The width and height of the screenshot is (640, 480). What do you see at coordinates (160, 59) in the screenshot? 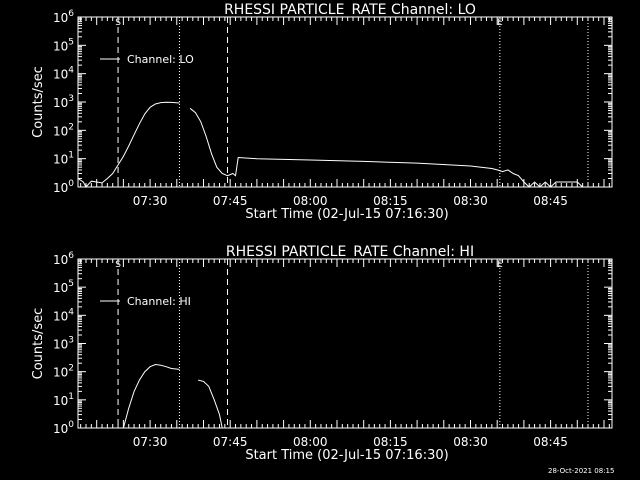
I see `legend-label: Channel: LO` at bounding box center [160, 59].